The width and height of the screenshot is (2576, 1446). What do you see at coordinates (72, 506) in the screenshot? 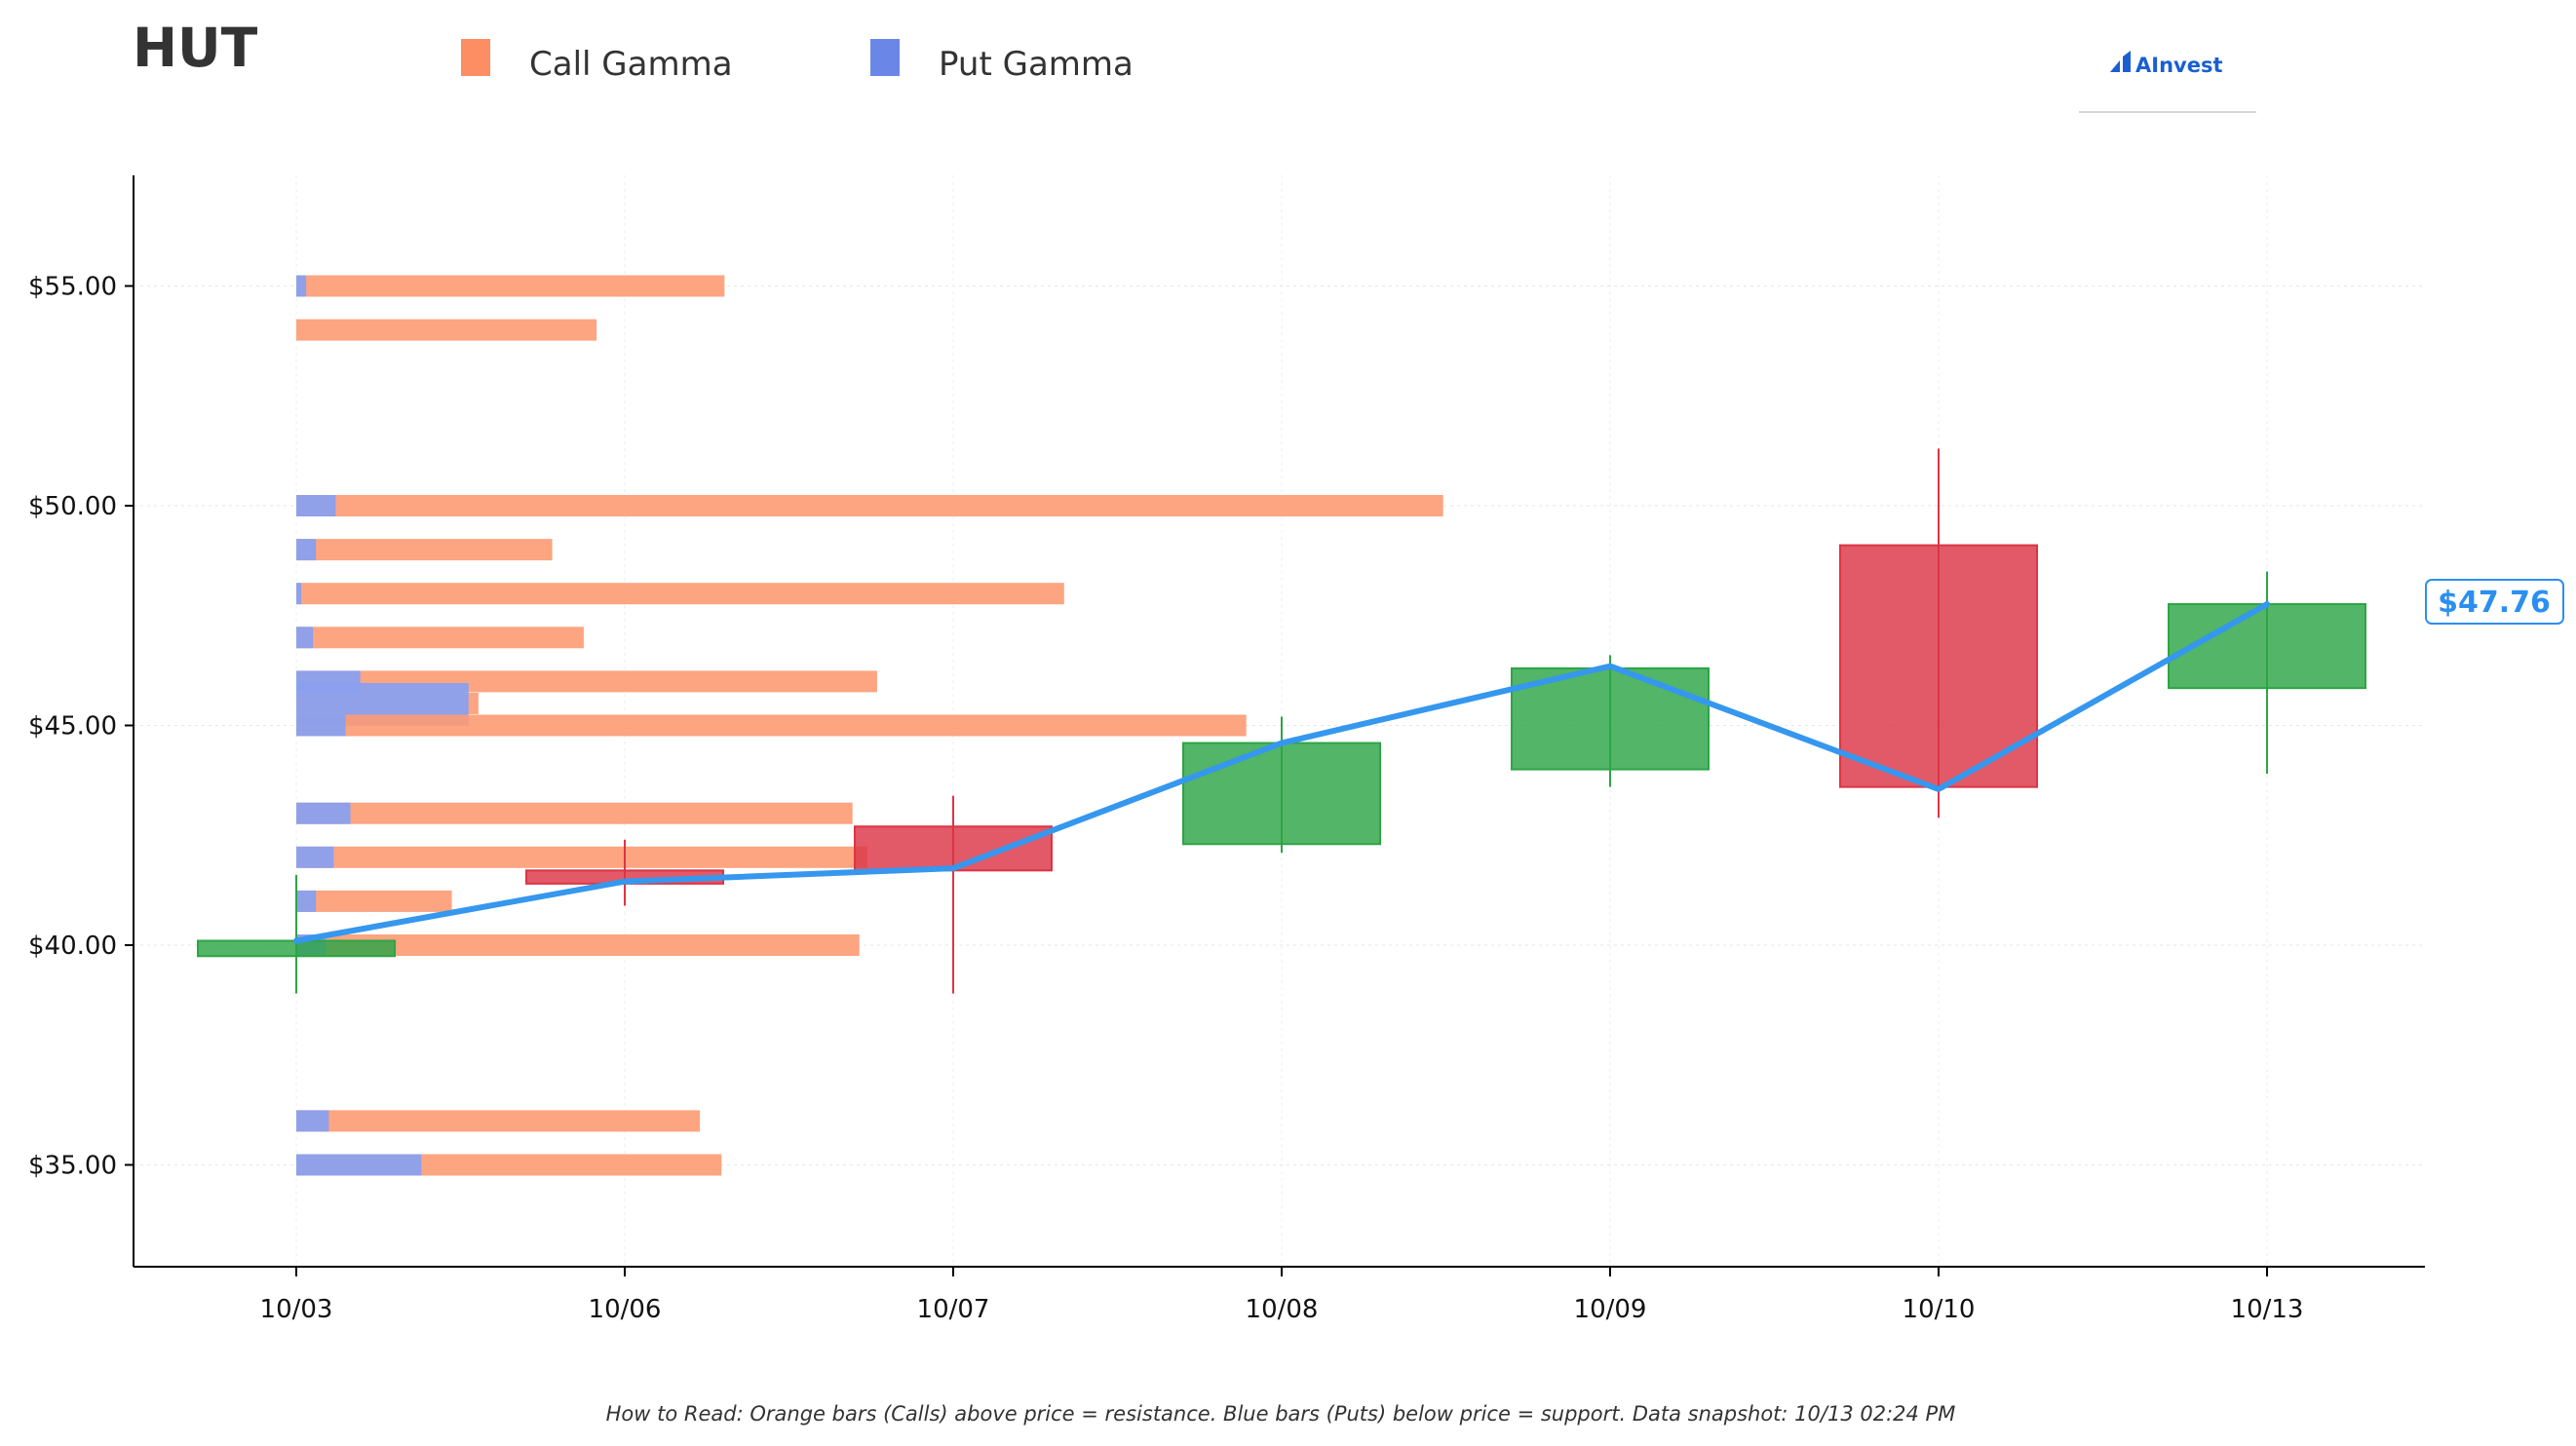
I see `y-tick-label: $50.00` at bounding box center [72, 506].